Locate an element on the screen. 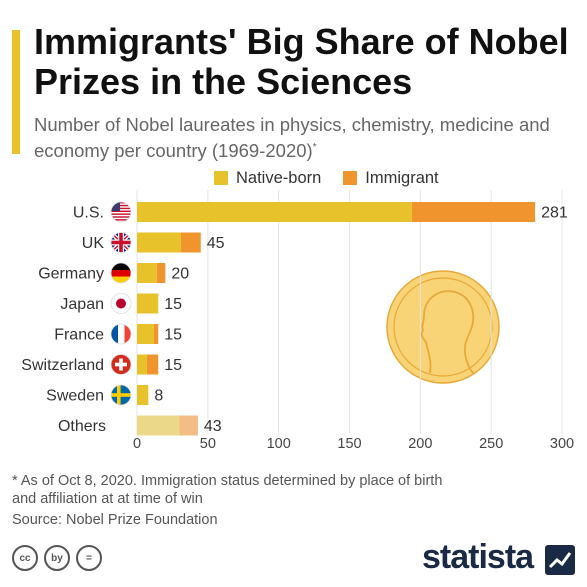 Image resolution: width=587 pixels, height=587 pixels. flag-japan-icon is located at coordinates (121, 303).